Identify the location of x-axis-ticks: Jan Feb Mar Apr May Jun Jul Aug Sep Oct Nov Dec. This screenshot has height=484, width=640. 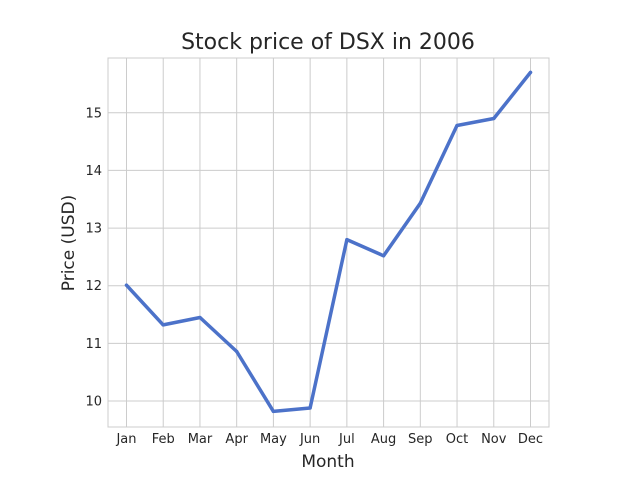
(329, 439).